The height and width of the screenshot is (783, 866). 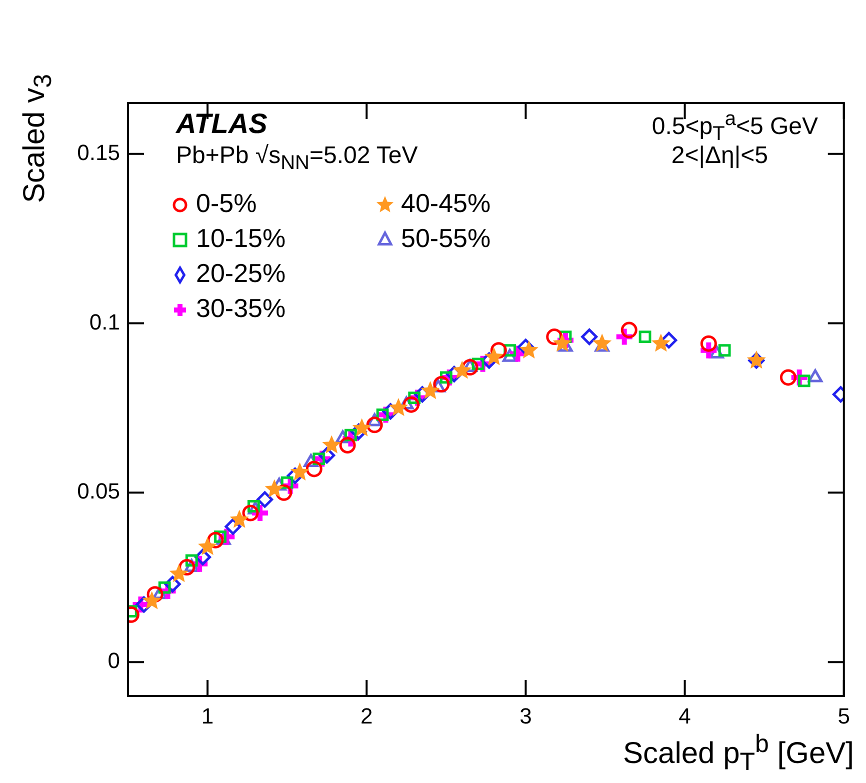 What do you see at coordinates (241, 238) in the screenshot?
I see `legend-label: 10-15%` at bounding box center [241, 238].